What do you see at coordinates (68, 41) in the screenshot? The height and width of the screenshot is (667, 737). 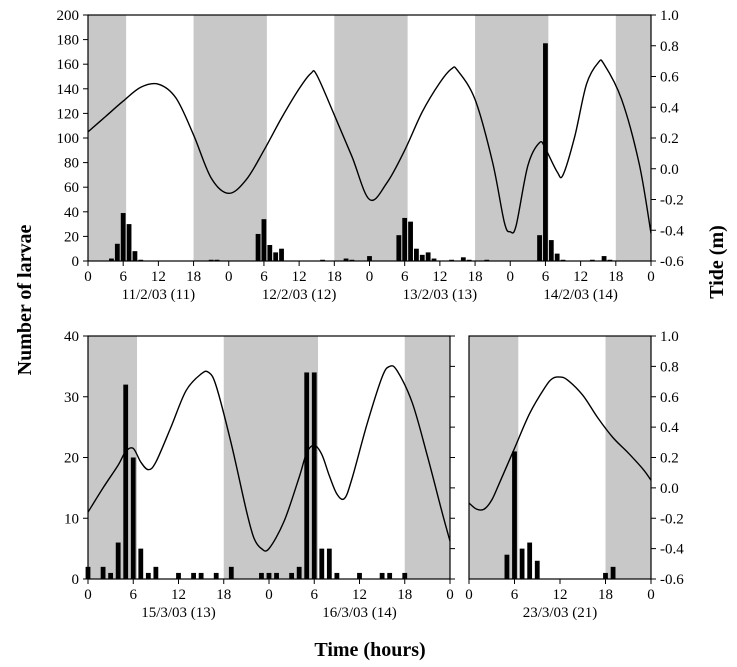 I see `y-tick-label-left: 180` at bounding box center [68, 41].